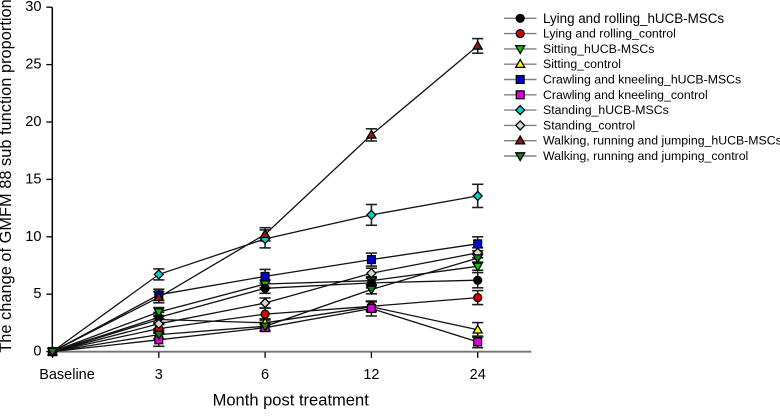 This screenshot has height=417, width=780. I want to click on svg-text: Sitting_hUCB-MSCs, so click(598, 49).